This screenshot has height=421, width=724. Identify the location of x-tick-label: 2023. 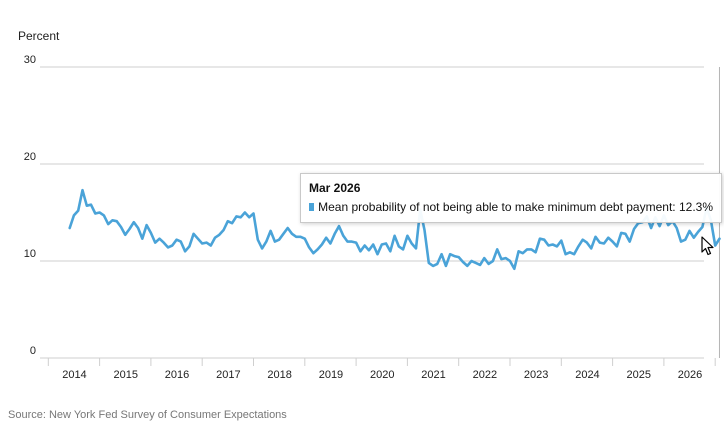
(536, 375).